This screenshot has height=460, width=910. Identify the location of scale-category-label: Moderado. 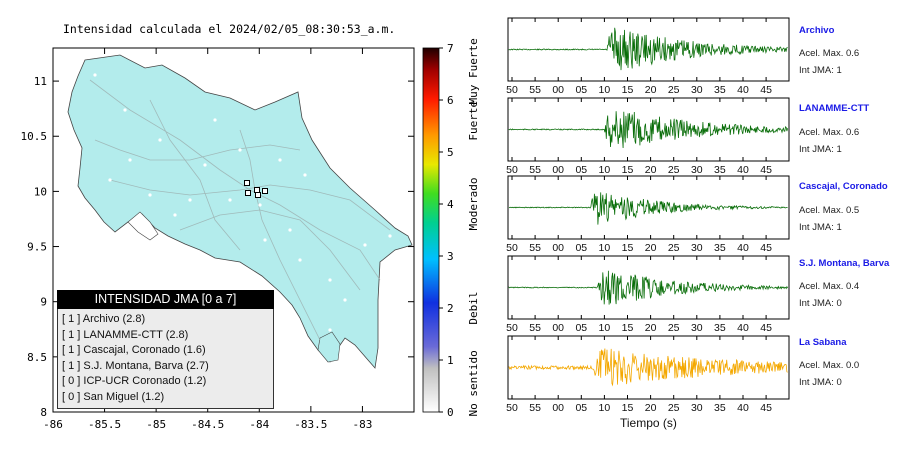
(473, 204).